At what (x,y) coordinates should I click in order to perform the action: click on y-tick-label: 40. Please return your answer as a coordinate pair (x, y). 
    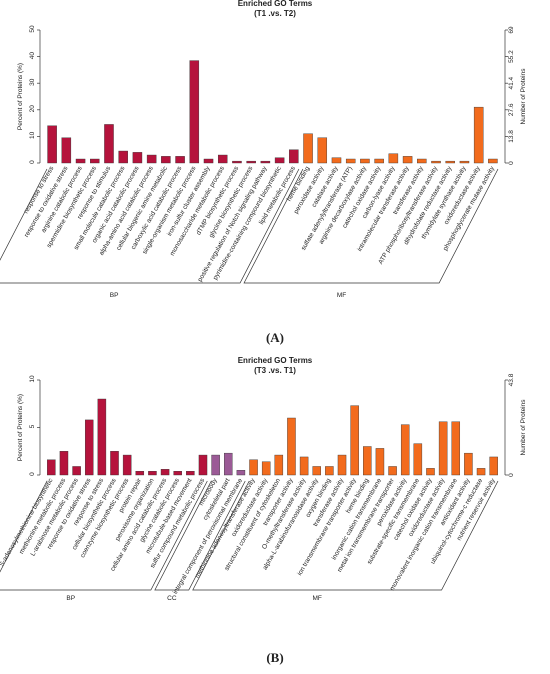
    Looking at the image, I should click on (32, 56).